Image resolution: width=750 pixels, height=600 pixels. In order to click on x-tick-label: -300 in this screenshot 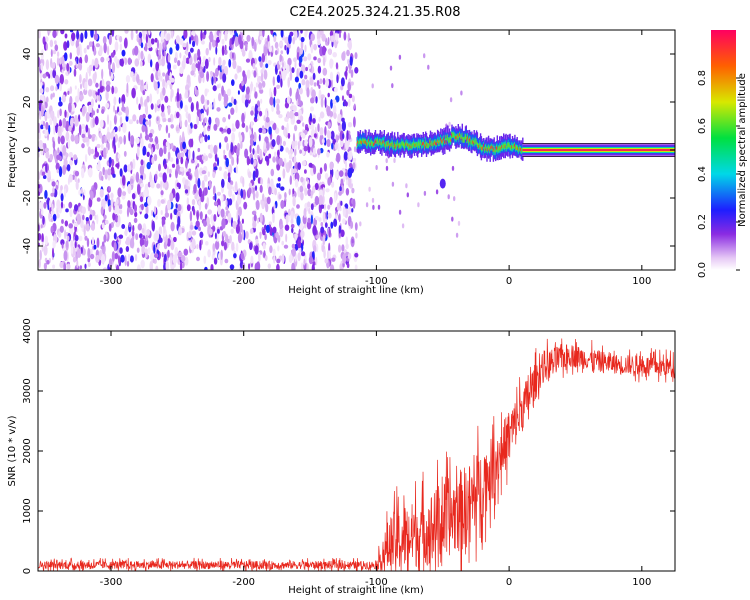, I will do `click(111, 281)`.